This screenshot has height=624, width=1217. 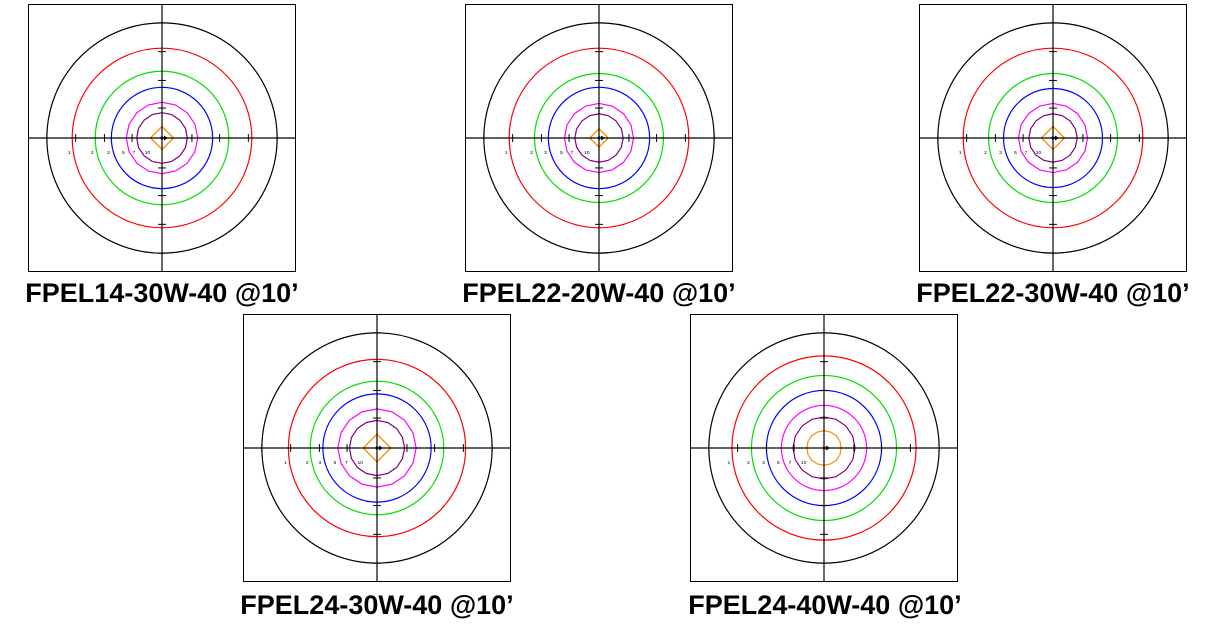 What do you see at coordinates (162, 293) in the screenshot?
I see `plot-caption: FPEL14-30W-40 @10’` at bounding box center [162, 293].